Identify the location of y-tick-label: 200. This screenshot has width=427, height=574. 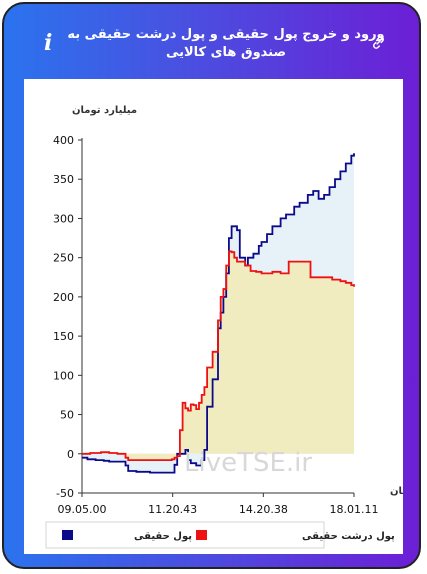
(63, 297).